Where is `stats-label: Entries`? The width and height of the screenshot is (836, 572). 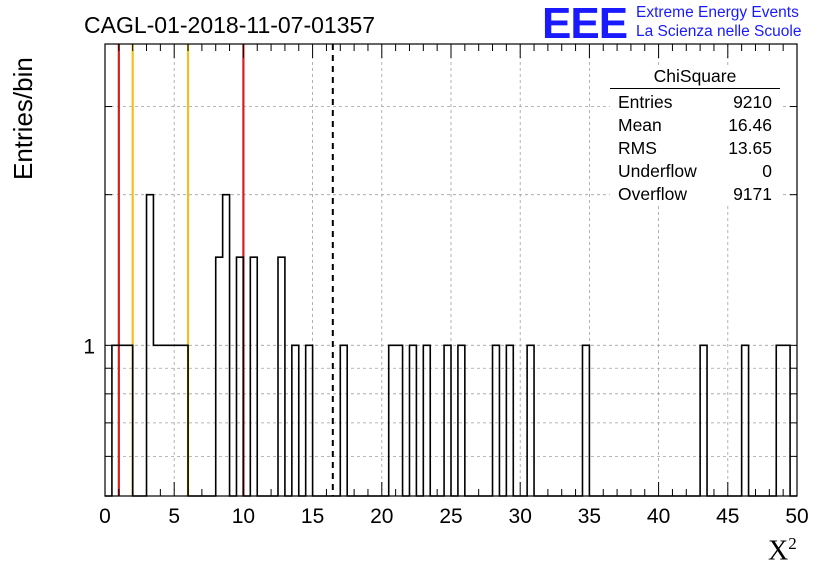 stats-label: Entries is located at coordinates (645, 102).